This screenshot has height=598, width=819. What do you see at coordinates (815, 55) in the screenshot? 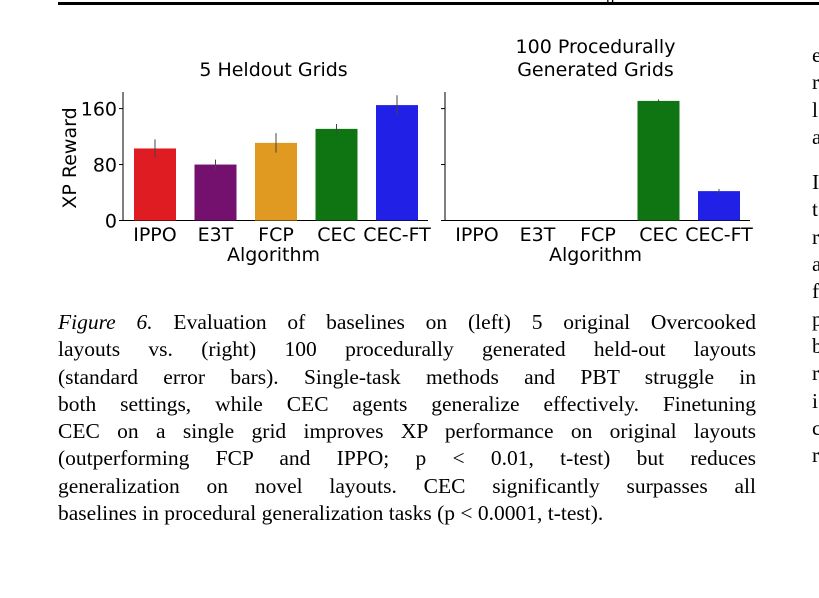
I see `adjacent-line: e` at bounding box center [815, 55].